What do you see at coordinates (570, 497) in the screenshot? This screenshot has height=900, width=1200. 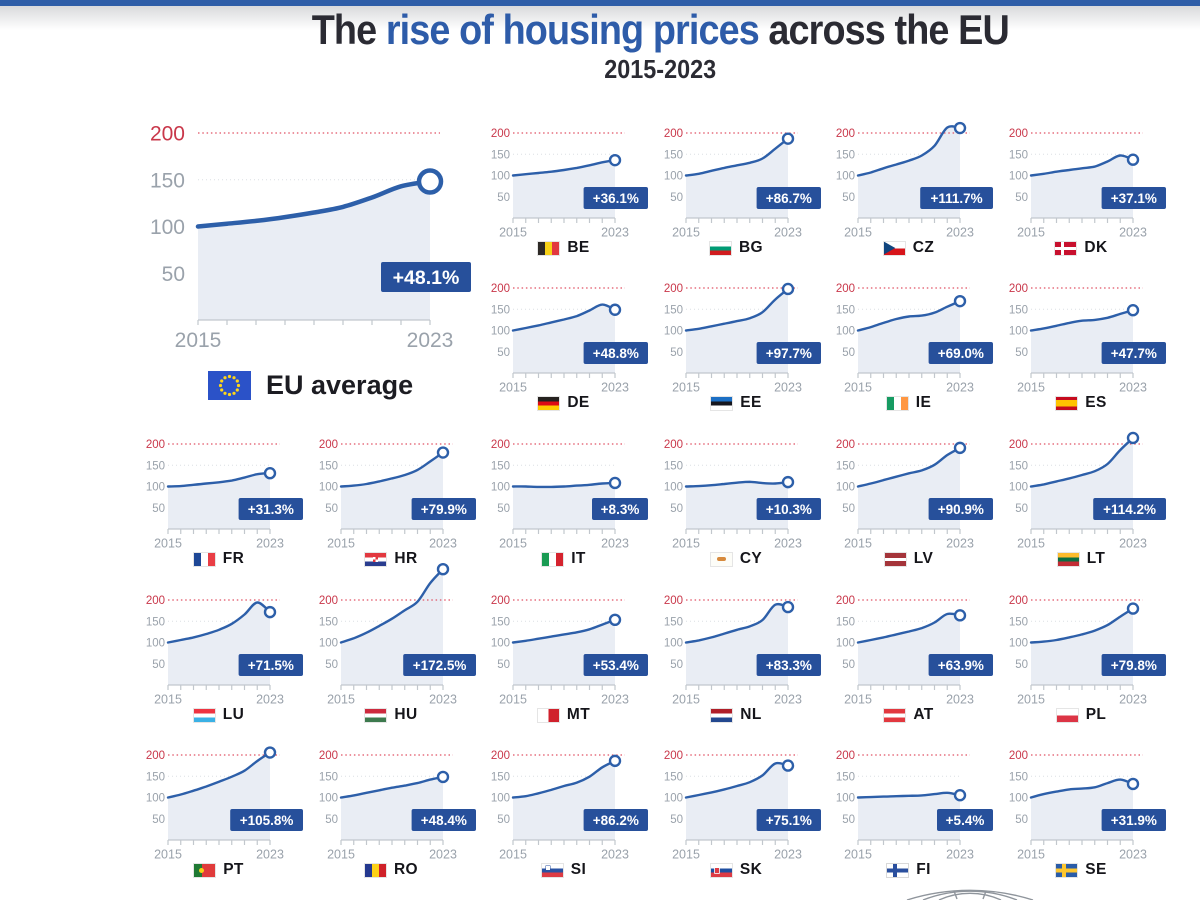 I see `country-chart-it: 200 150 100 50 2015 2023 +8.3% IT` at bounding box center [570, 497].